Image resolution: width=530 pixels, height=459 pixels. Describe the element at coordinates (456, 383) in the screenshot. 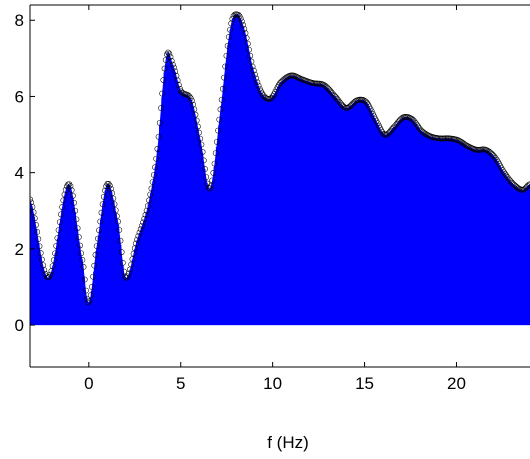

I see `x-tick-label: 20` at that location.